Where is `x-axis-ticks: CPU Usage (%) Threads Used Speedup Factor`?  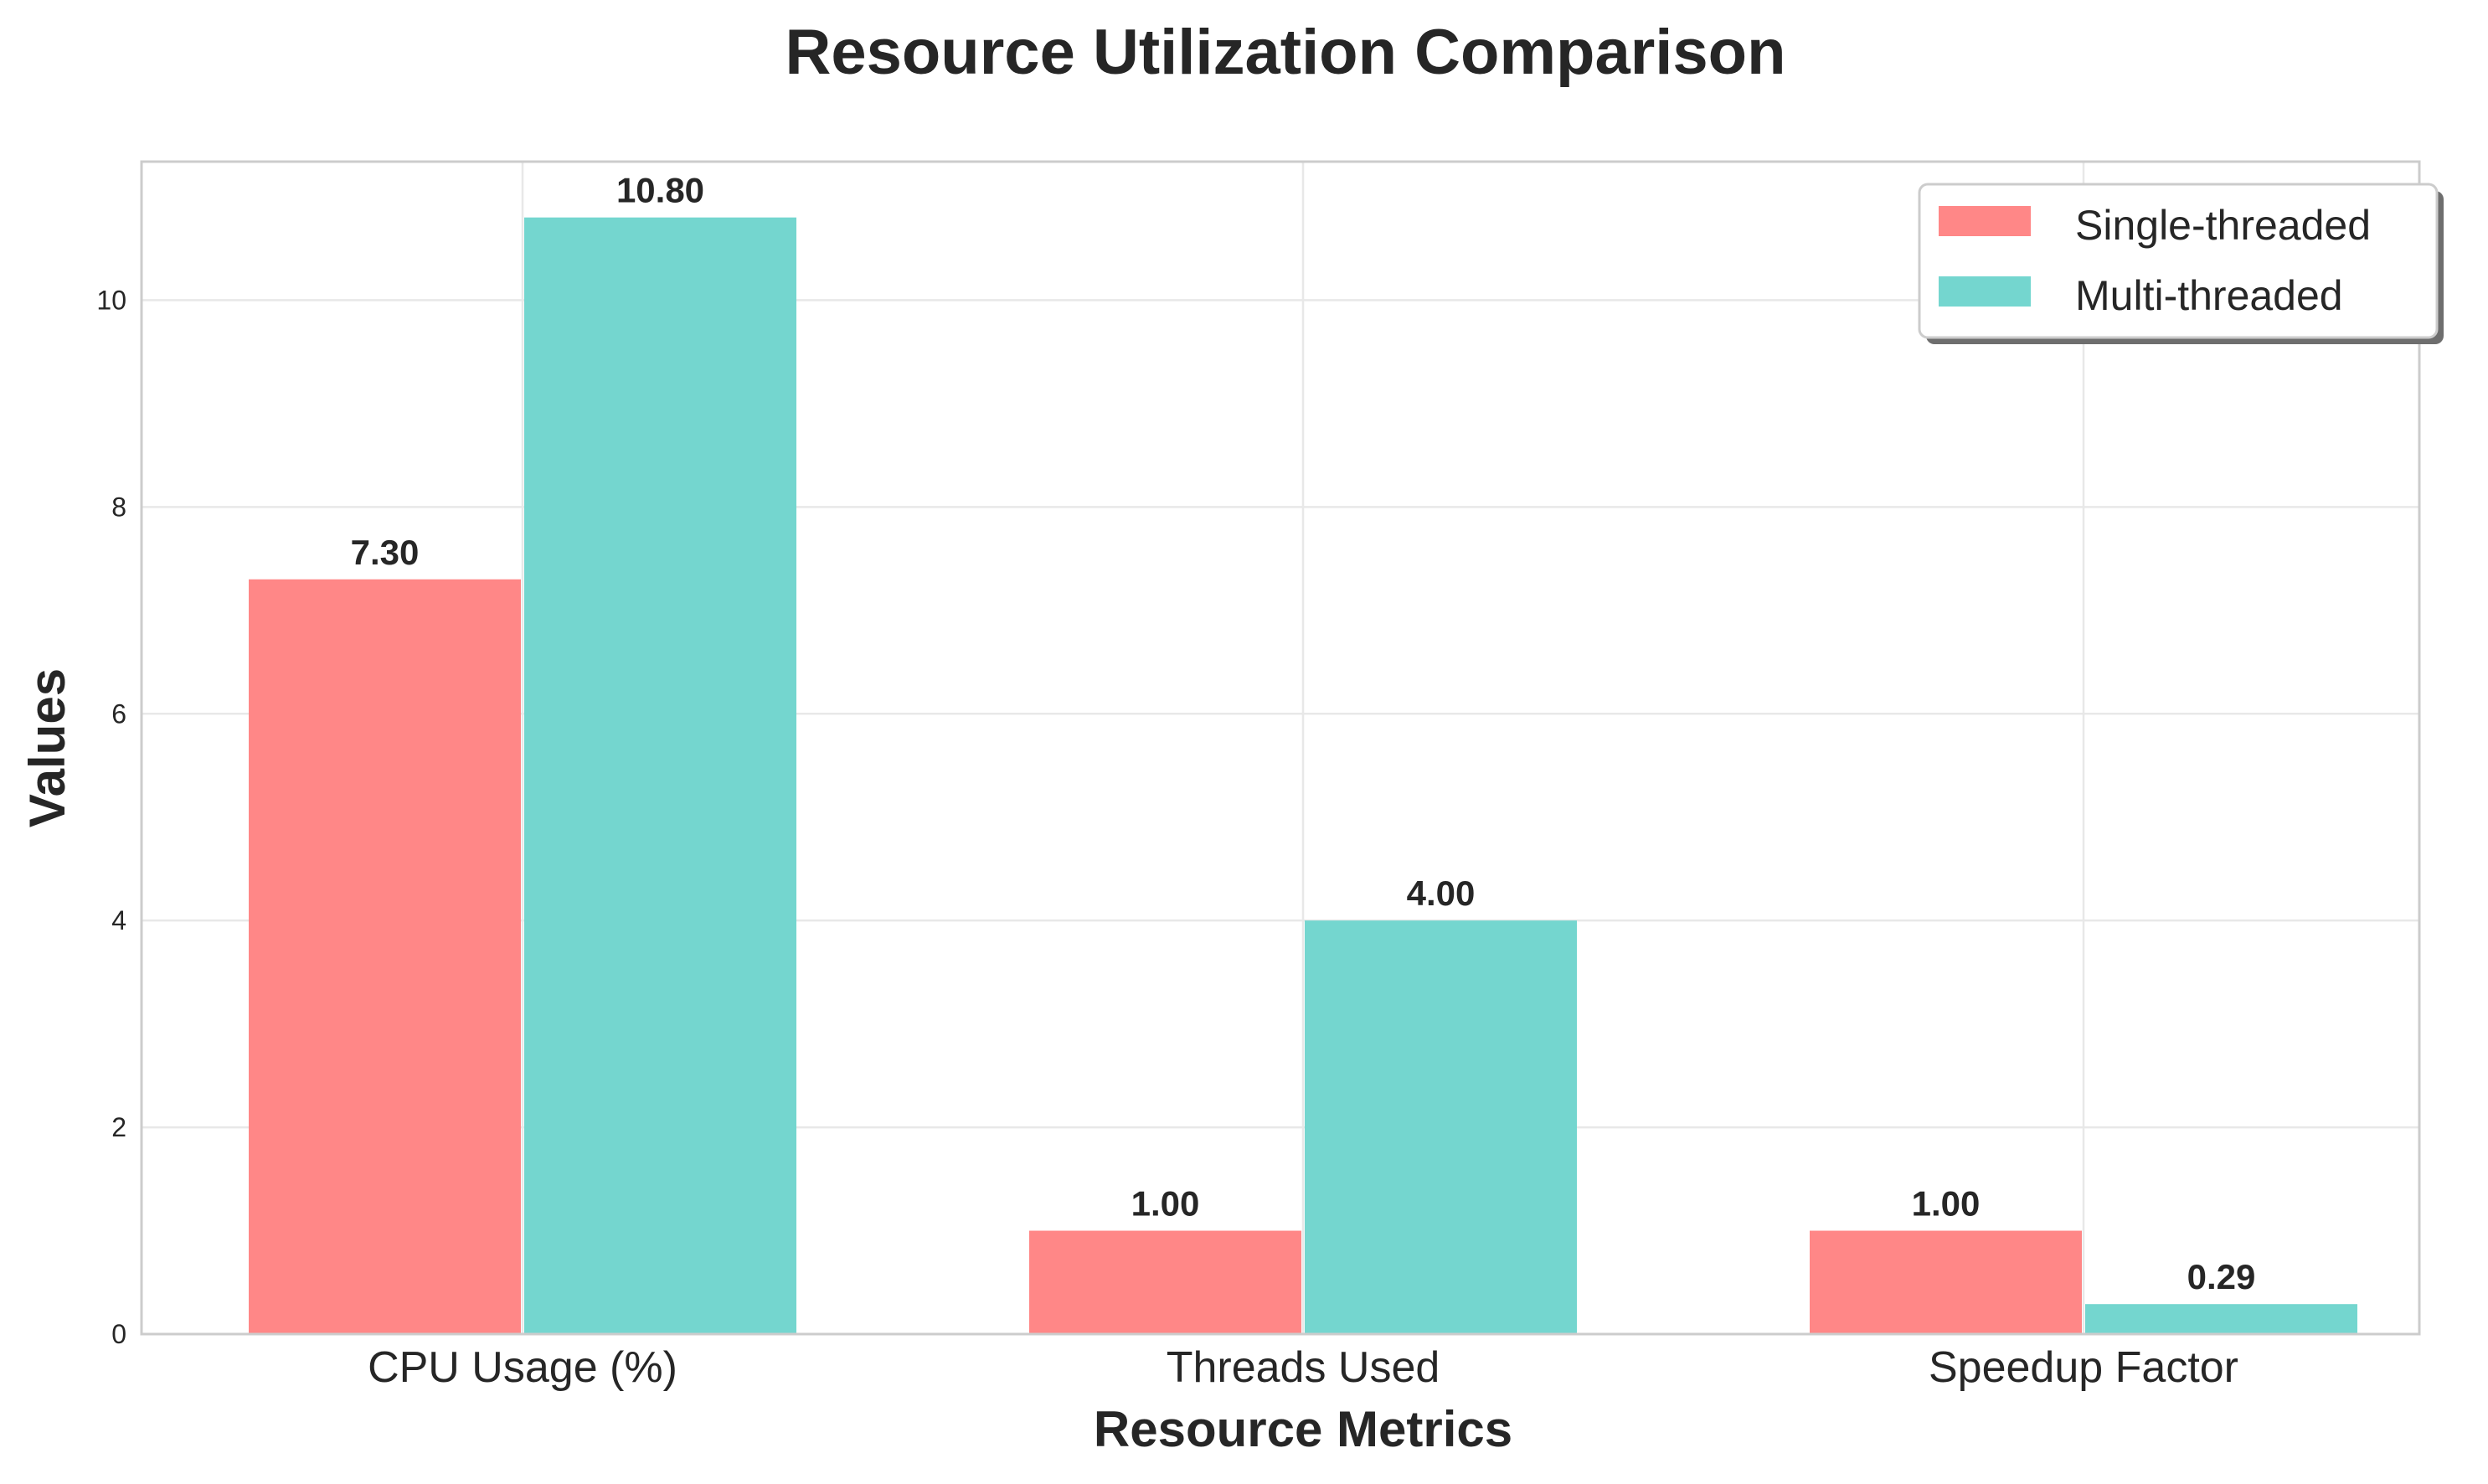 x-axis-ticks: CPU Usage (%) Threads Used Speedup Factor is located at coordinates (1303, 1367).